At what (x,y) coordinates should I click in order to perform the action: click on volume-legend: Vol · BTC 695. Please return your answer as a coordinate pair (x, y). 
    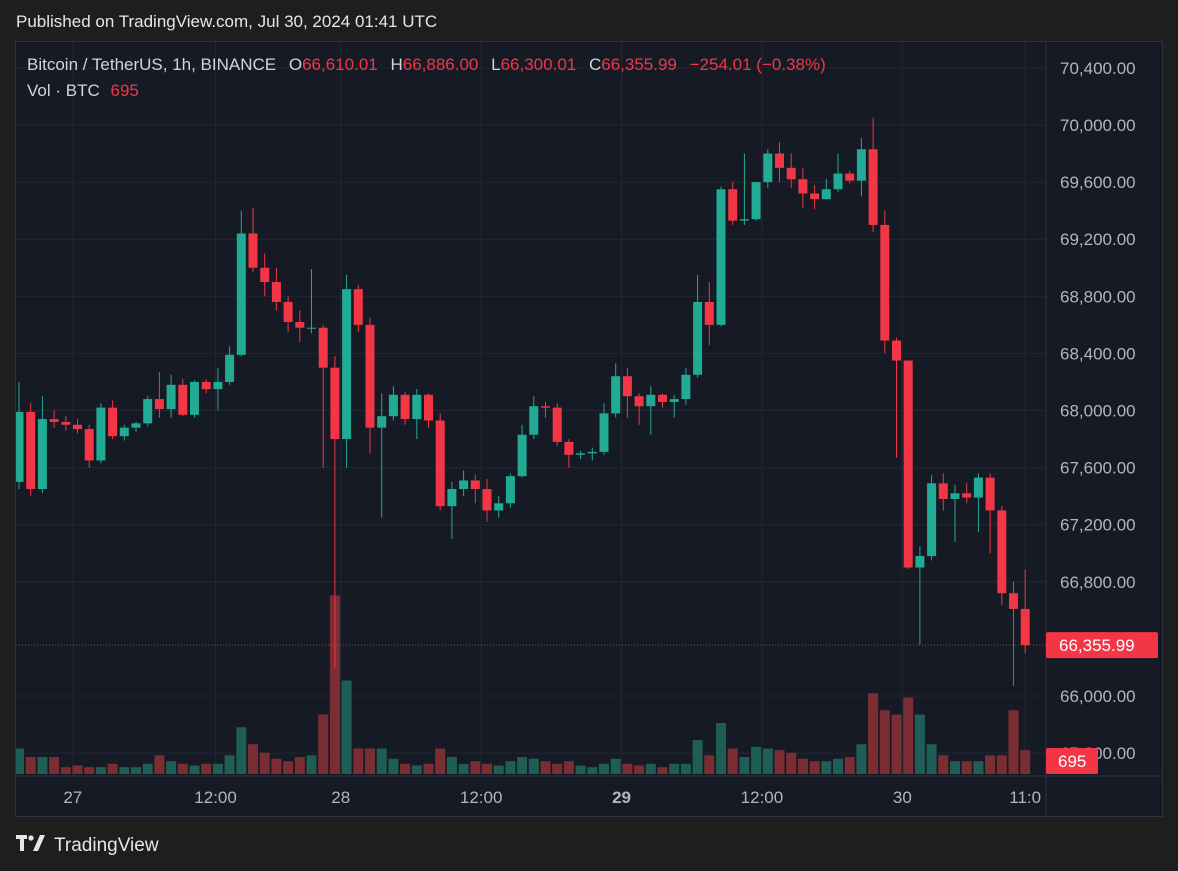
    Looking at the image, I should click on (83, 91).